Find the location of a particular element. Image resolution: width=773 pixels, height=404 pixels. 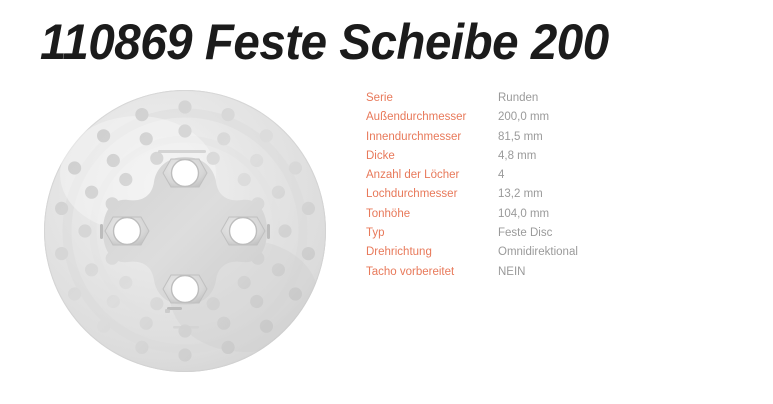

spec-row-tonhoehe: Tonhöhe 104,0 mm is located at coordinates (556, 214).